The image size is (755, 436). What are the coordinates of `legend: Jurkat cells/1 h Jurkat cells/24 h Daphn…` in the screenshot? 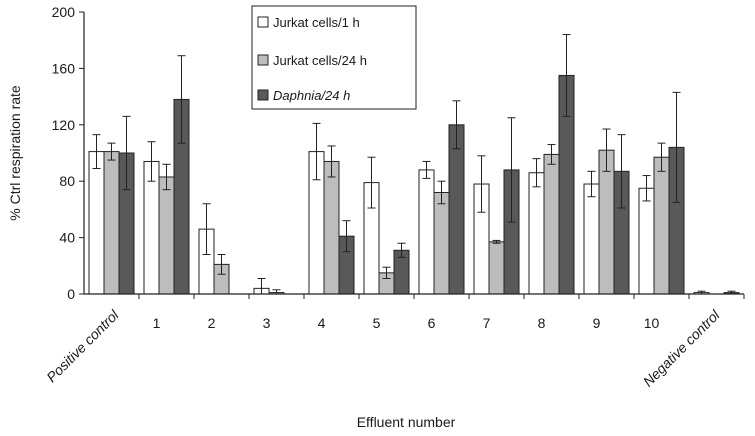 It's located at (334, 57).